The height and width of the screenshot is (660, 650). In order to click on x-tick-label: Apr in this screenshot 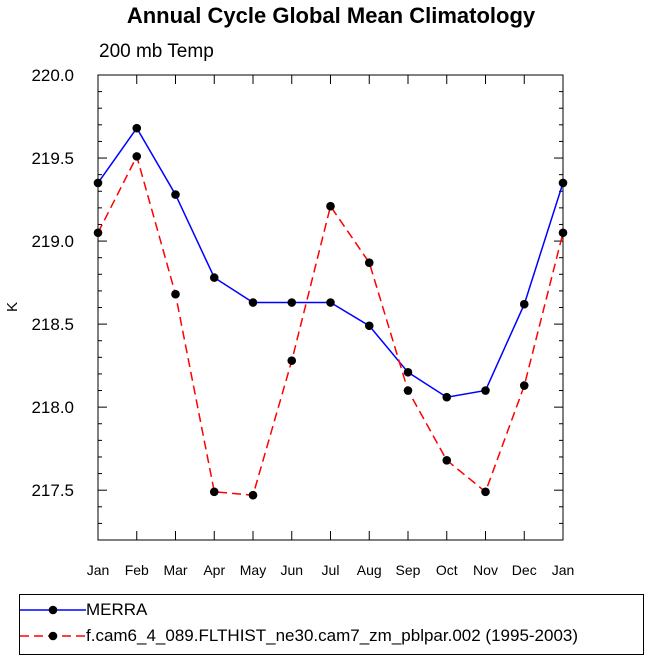, I will do `click(214, 570)`.